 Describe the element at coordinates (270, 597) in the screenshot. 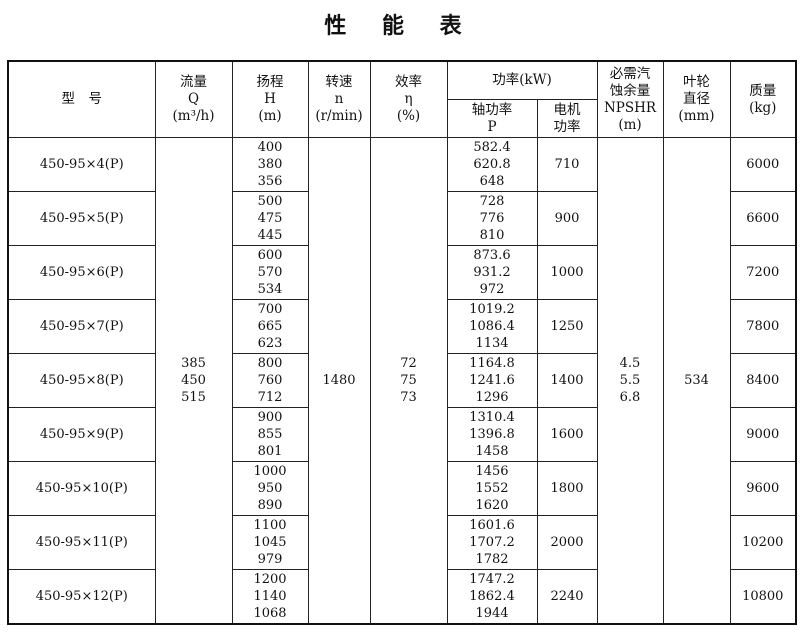

I see `head-cell: 1200 1140 1068` at that location.